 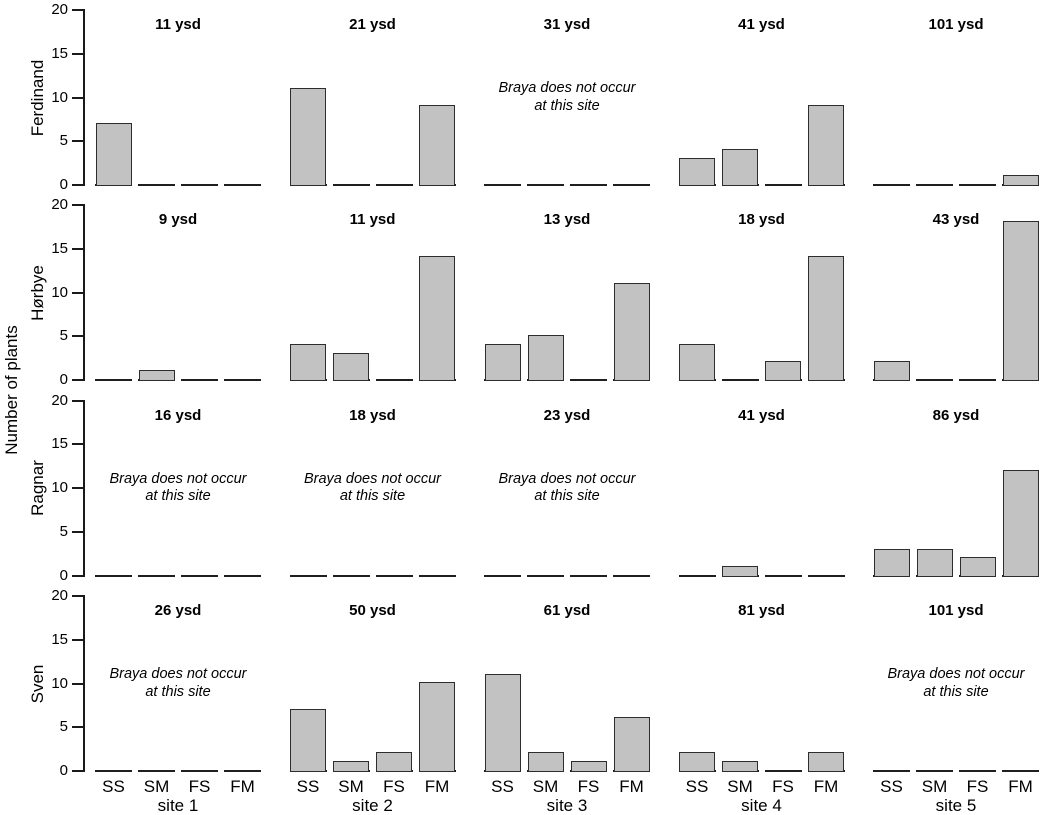 I want to click on age-annotation: 26 ysd, so click(x=178, y=610).